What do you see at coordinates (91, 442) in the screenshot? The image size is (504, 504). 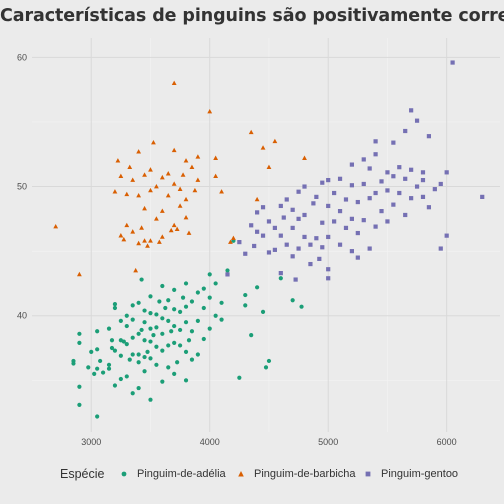 I see `x-tick-label: 3000` at bounding box center [91, 442].